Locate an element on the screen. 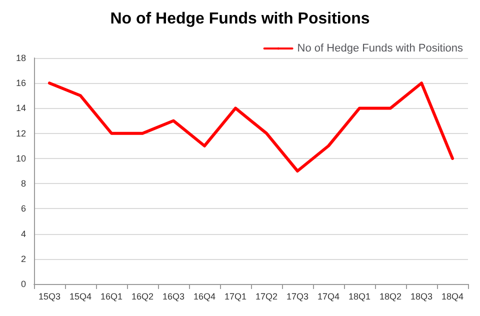 Image resolution: width=480 pixels, height=316 pixels. x-tick-label: 17Q3 is located at coordinates (297, 297).